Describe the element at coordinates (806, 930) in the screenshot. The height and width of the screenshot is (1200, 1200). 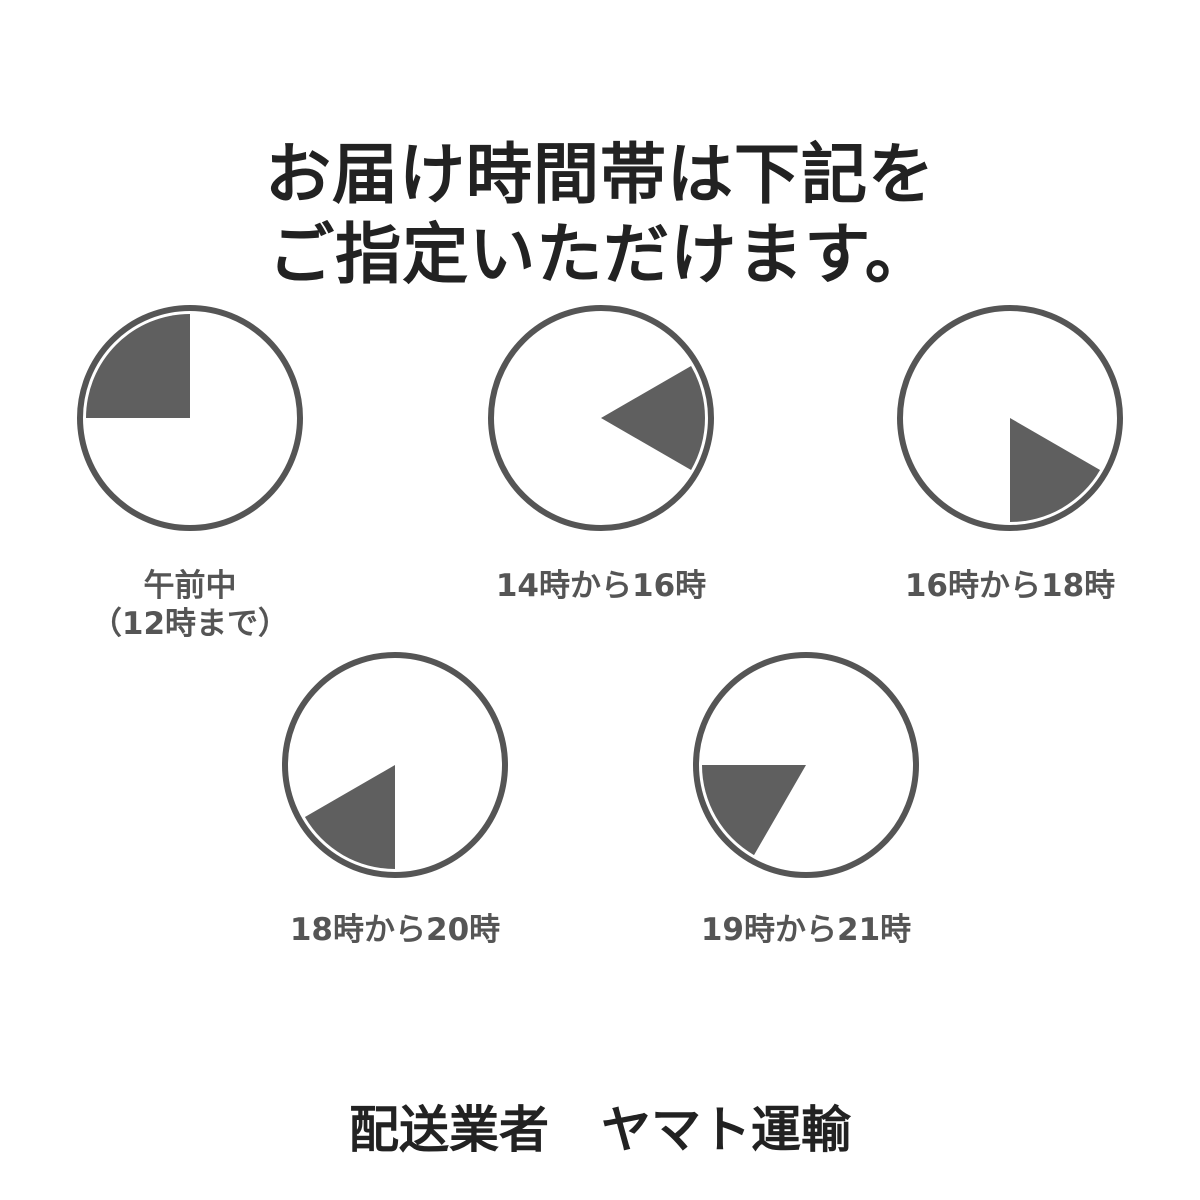
I see `clock-label-19-21: 19時から21時` at that location.